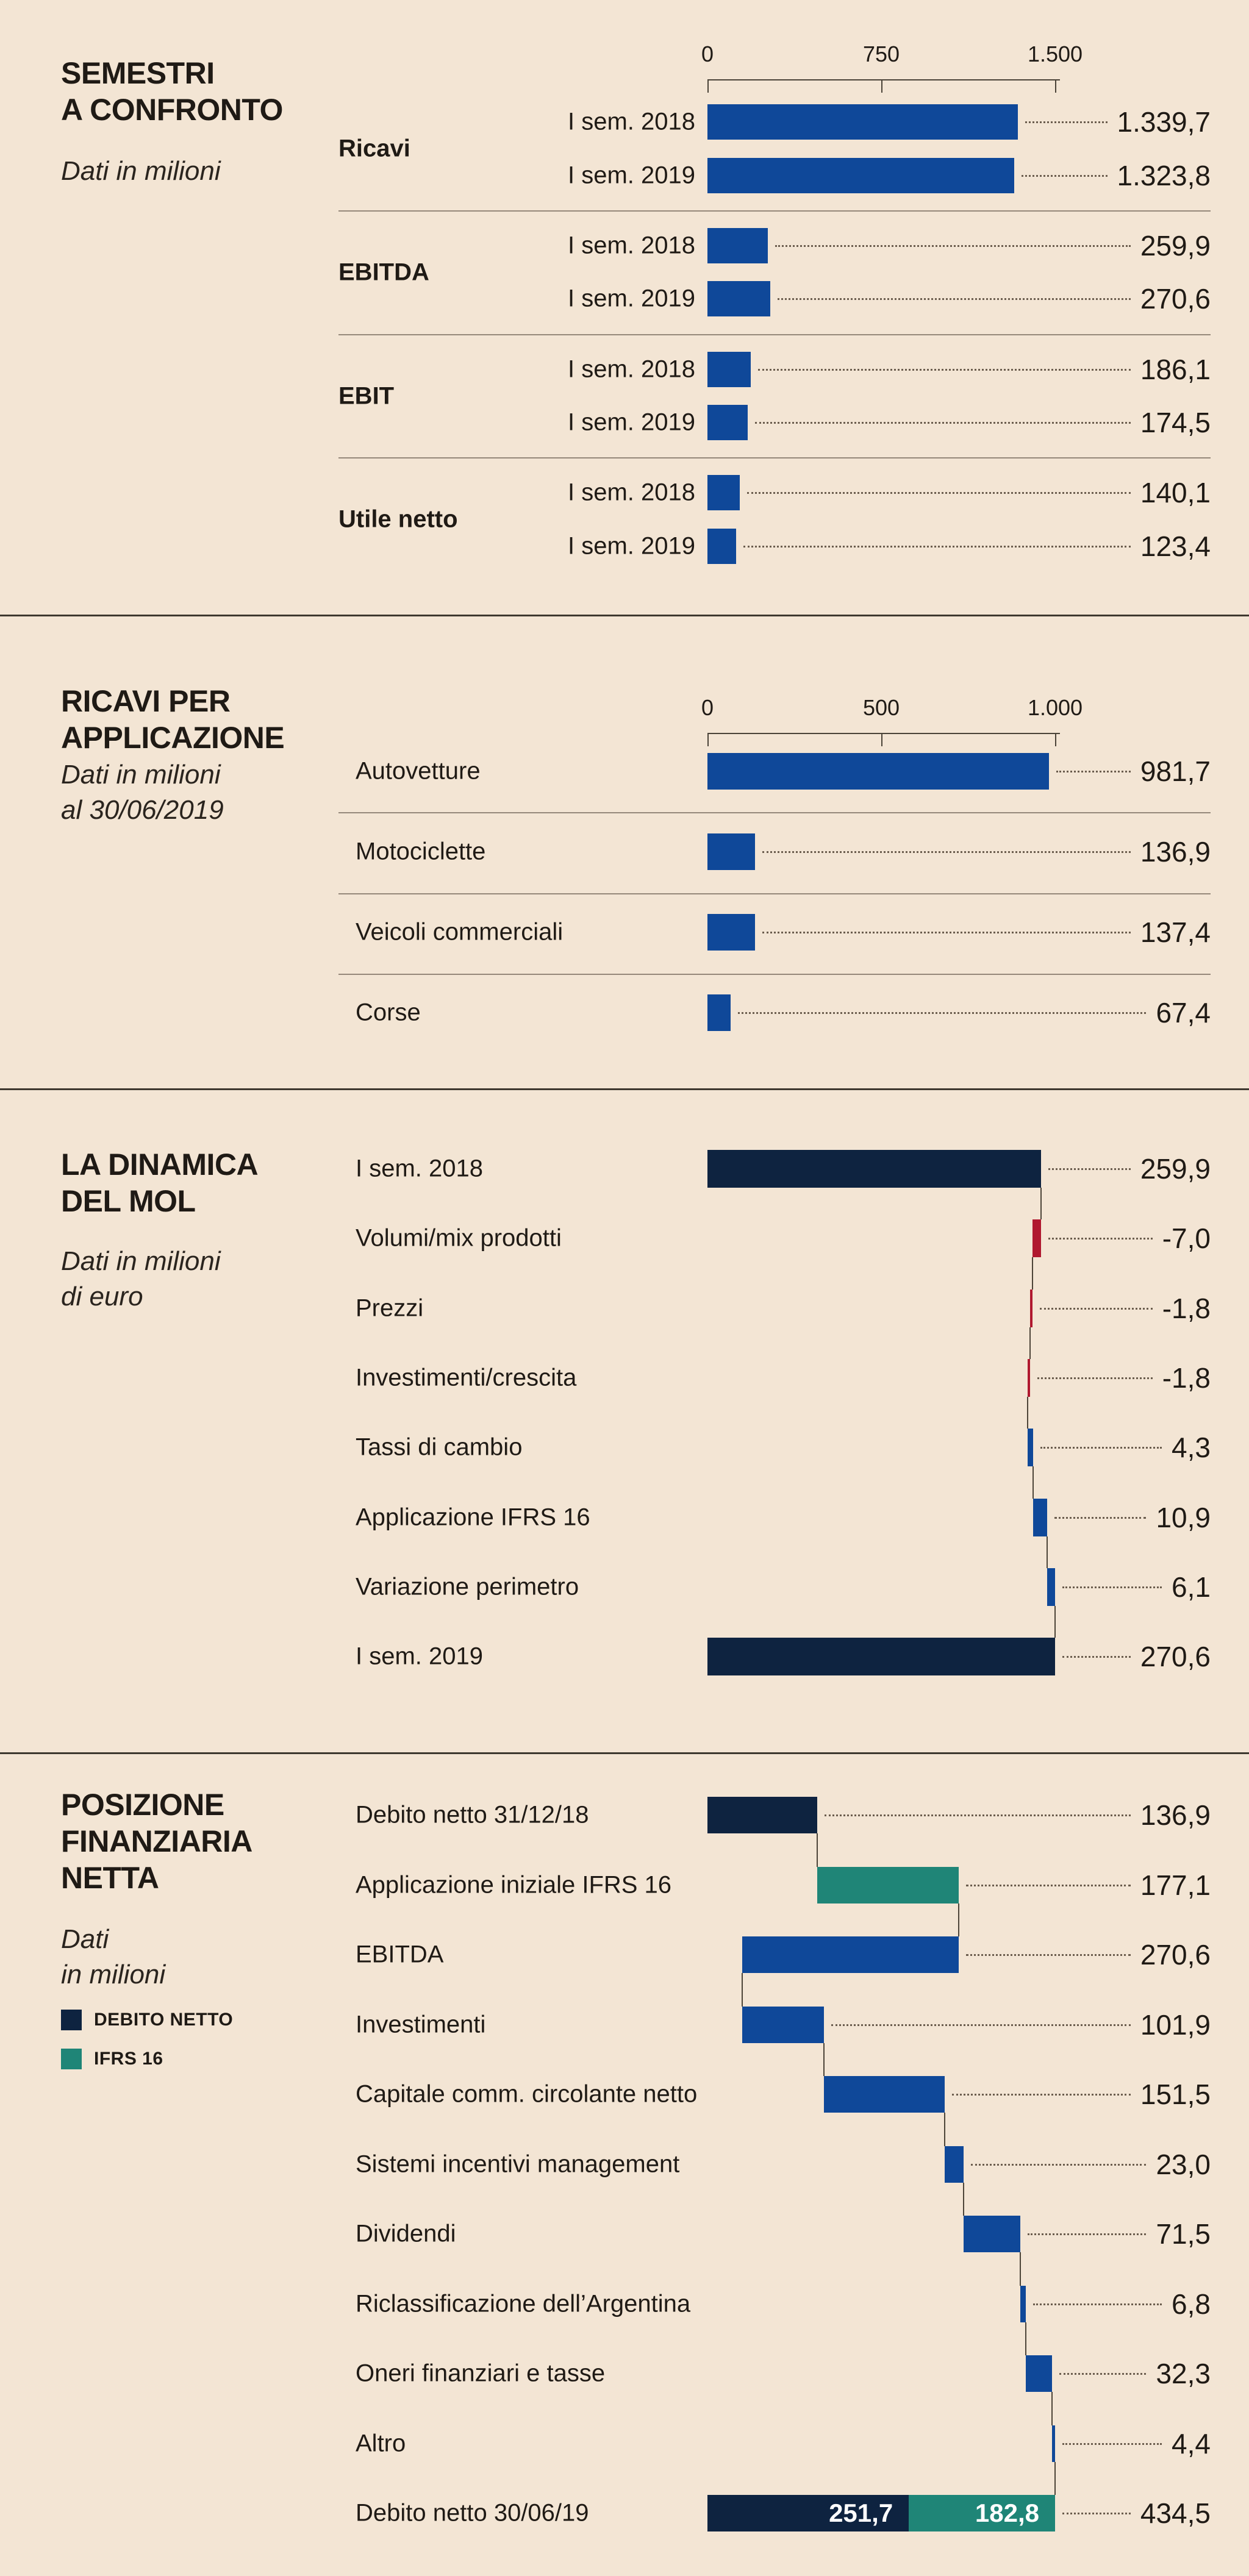  Describe the element at coordinates (774, 211) in the screenshot. I see `row-separator` at that location.